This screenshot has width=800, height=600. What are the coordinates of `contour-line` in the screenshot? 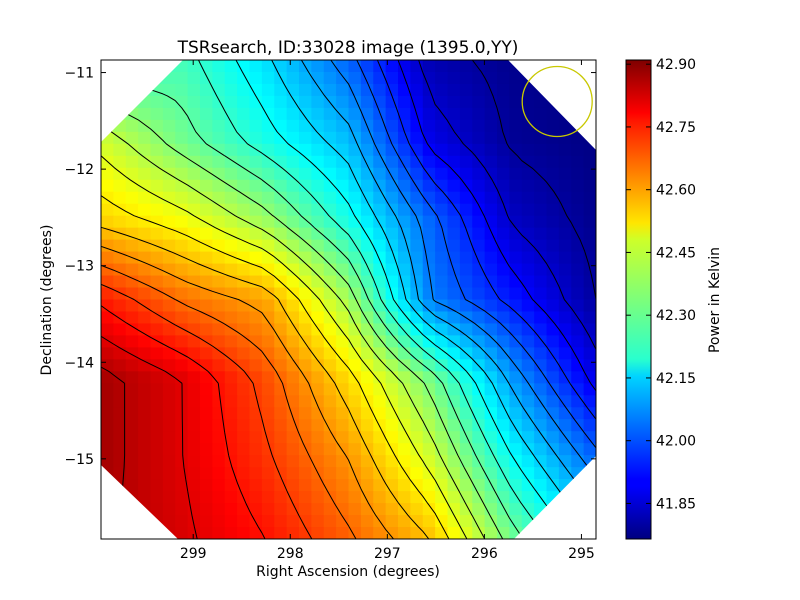 It's located at (507, 205).